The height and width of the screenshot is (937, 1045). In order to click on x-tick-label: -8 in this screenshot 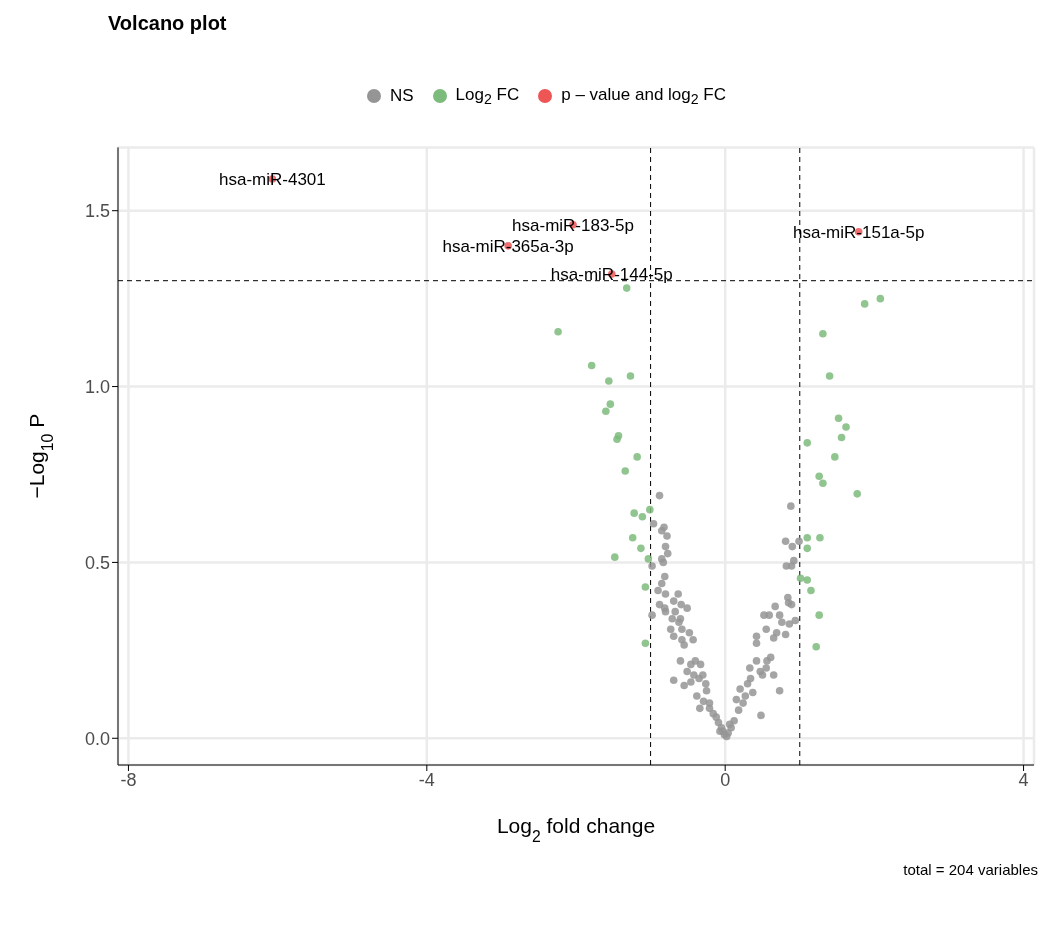, I will do `click(128, 779)`.